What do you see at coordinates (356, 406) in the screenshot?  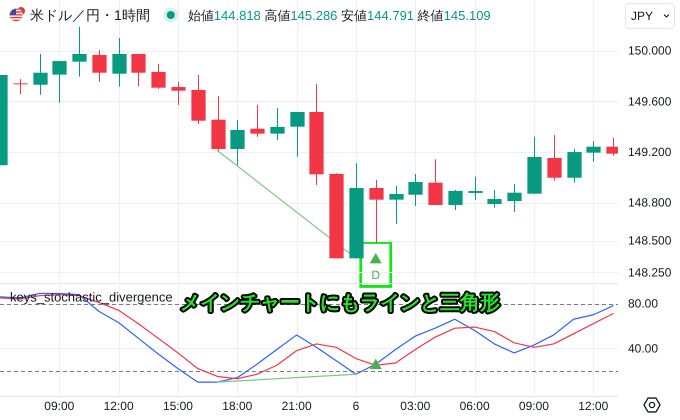 I see `x-tick-label: 6` at bounding box center [356, 406].